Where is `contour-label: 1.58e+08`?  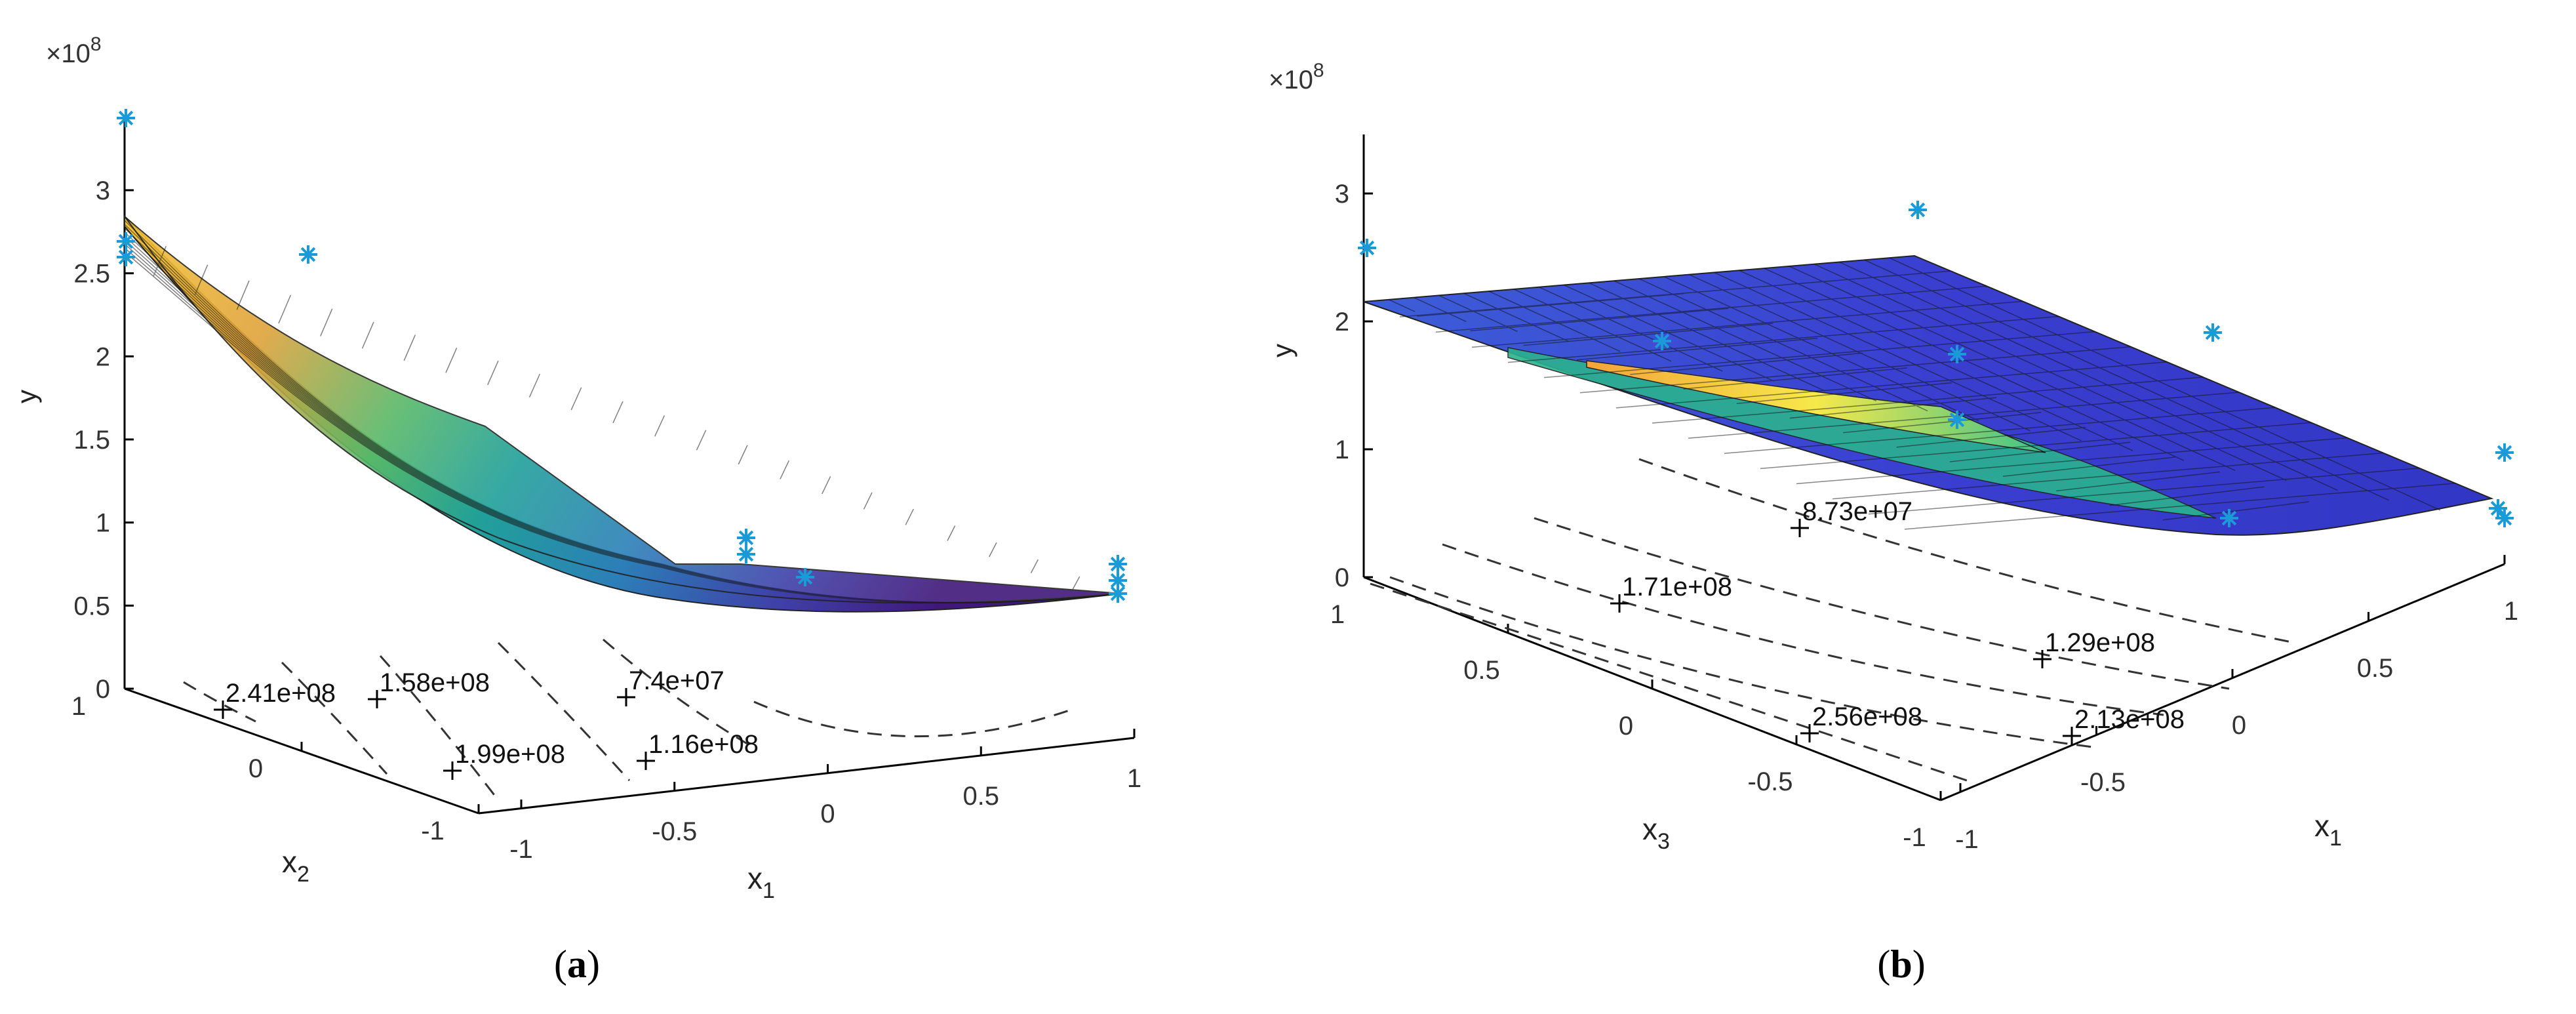 contour-label: 1.58e+08 is located at coordinates (429, 688).